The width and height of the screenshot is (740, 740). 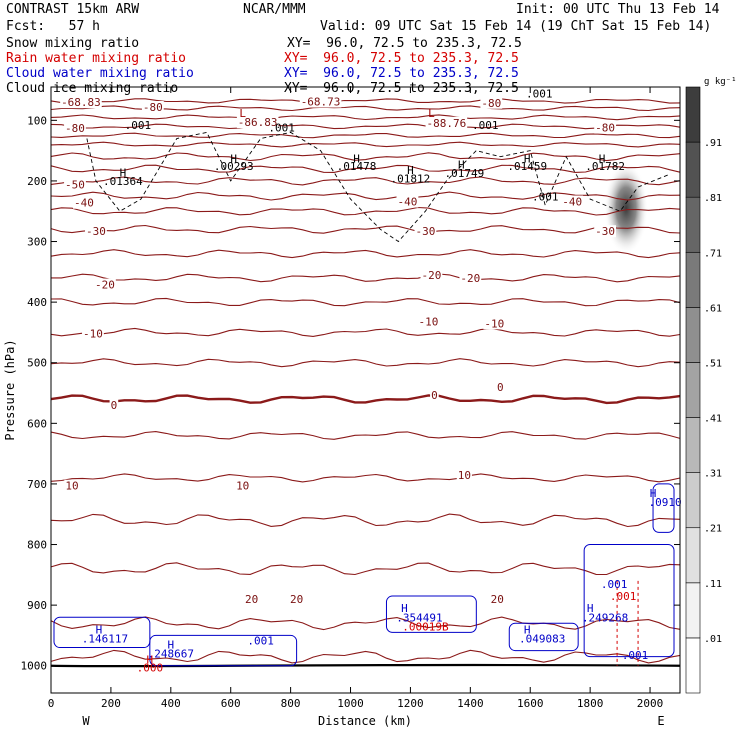 I want to click on temperature-label: -80, so click(x=605, y=128).